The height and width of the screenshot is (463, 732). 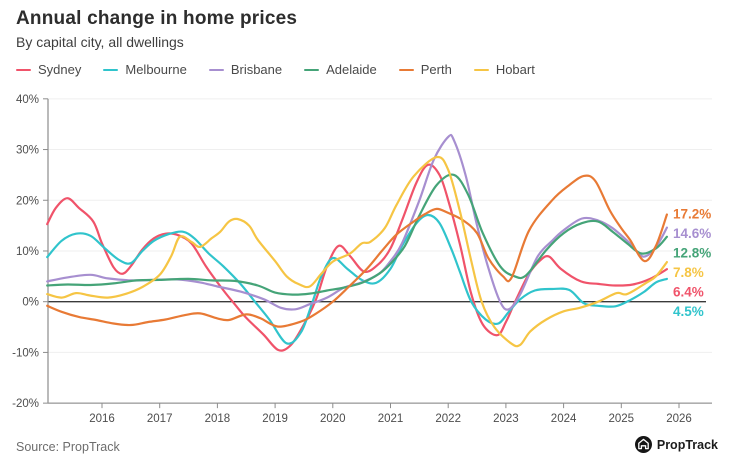 I want to click on legend-label: Adelaide, so click(x=351, y=69).